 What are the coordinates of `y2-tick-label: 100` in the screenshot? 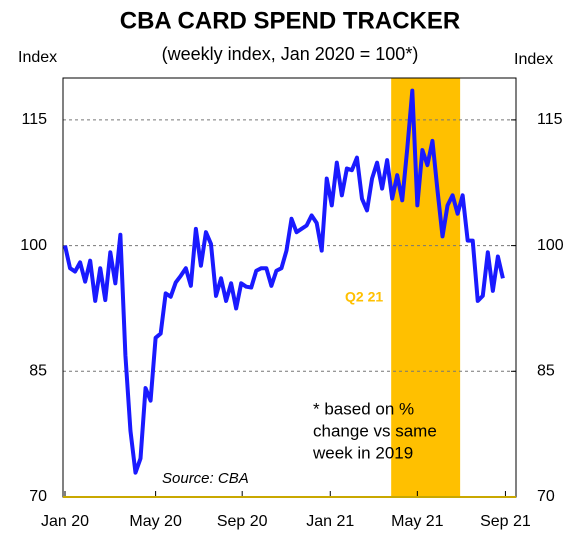 It's located at (550, 245).